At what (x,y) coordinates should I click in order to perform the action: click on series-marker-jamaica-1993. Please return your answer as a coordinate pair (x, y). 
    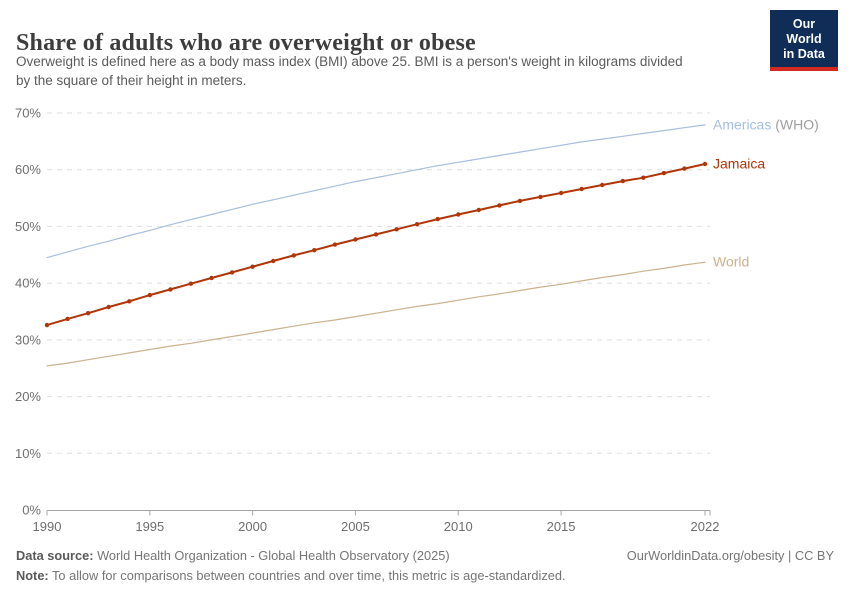
    Looking at the image, I should click on (108, 307).